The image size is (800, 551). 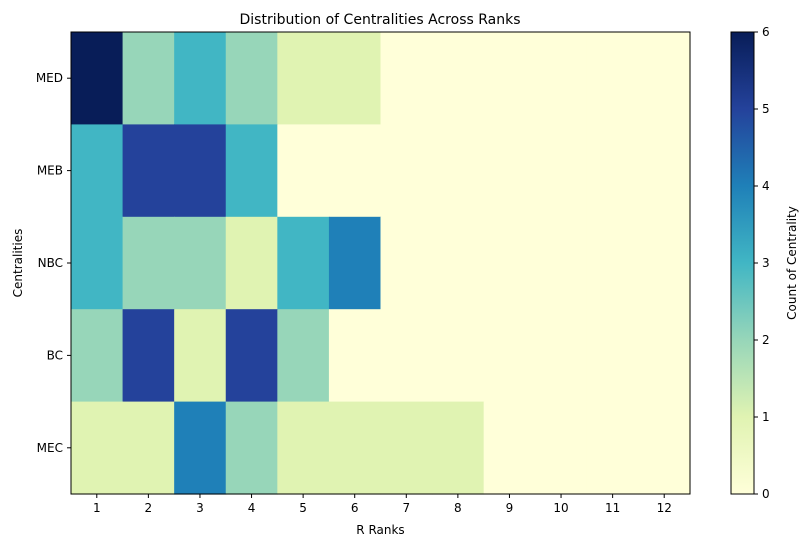 I want to click on colorbar-tick-label: 4, so click(x=766, y=186).